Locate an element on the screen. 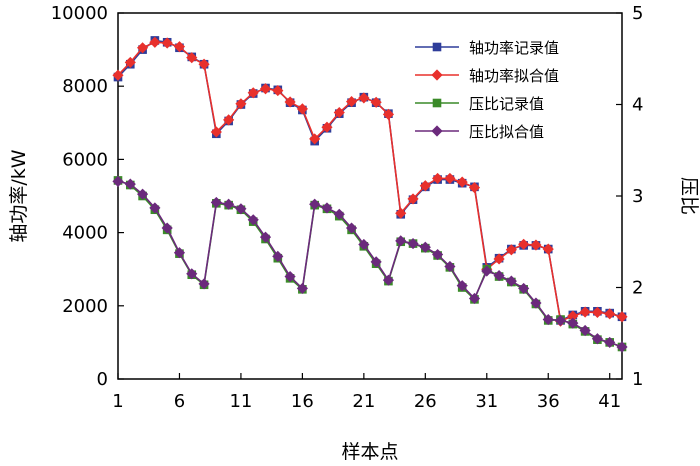 Image resolution: width=700 pixels, height=466 pixels. y-right-tick-label: 1 is located at coordinates (637, 379).